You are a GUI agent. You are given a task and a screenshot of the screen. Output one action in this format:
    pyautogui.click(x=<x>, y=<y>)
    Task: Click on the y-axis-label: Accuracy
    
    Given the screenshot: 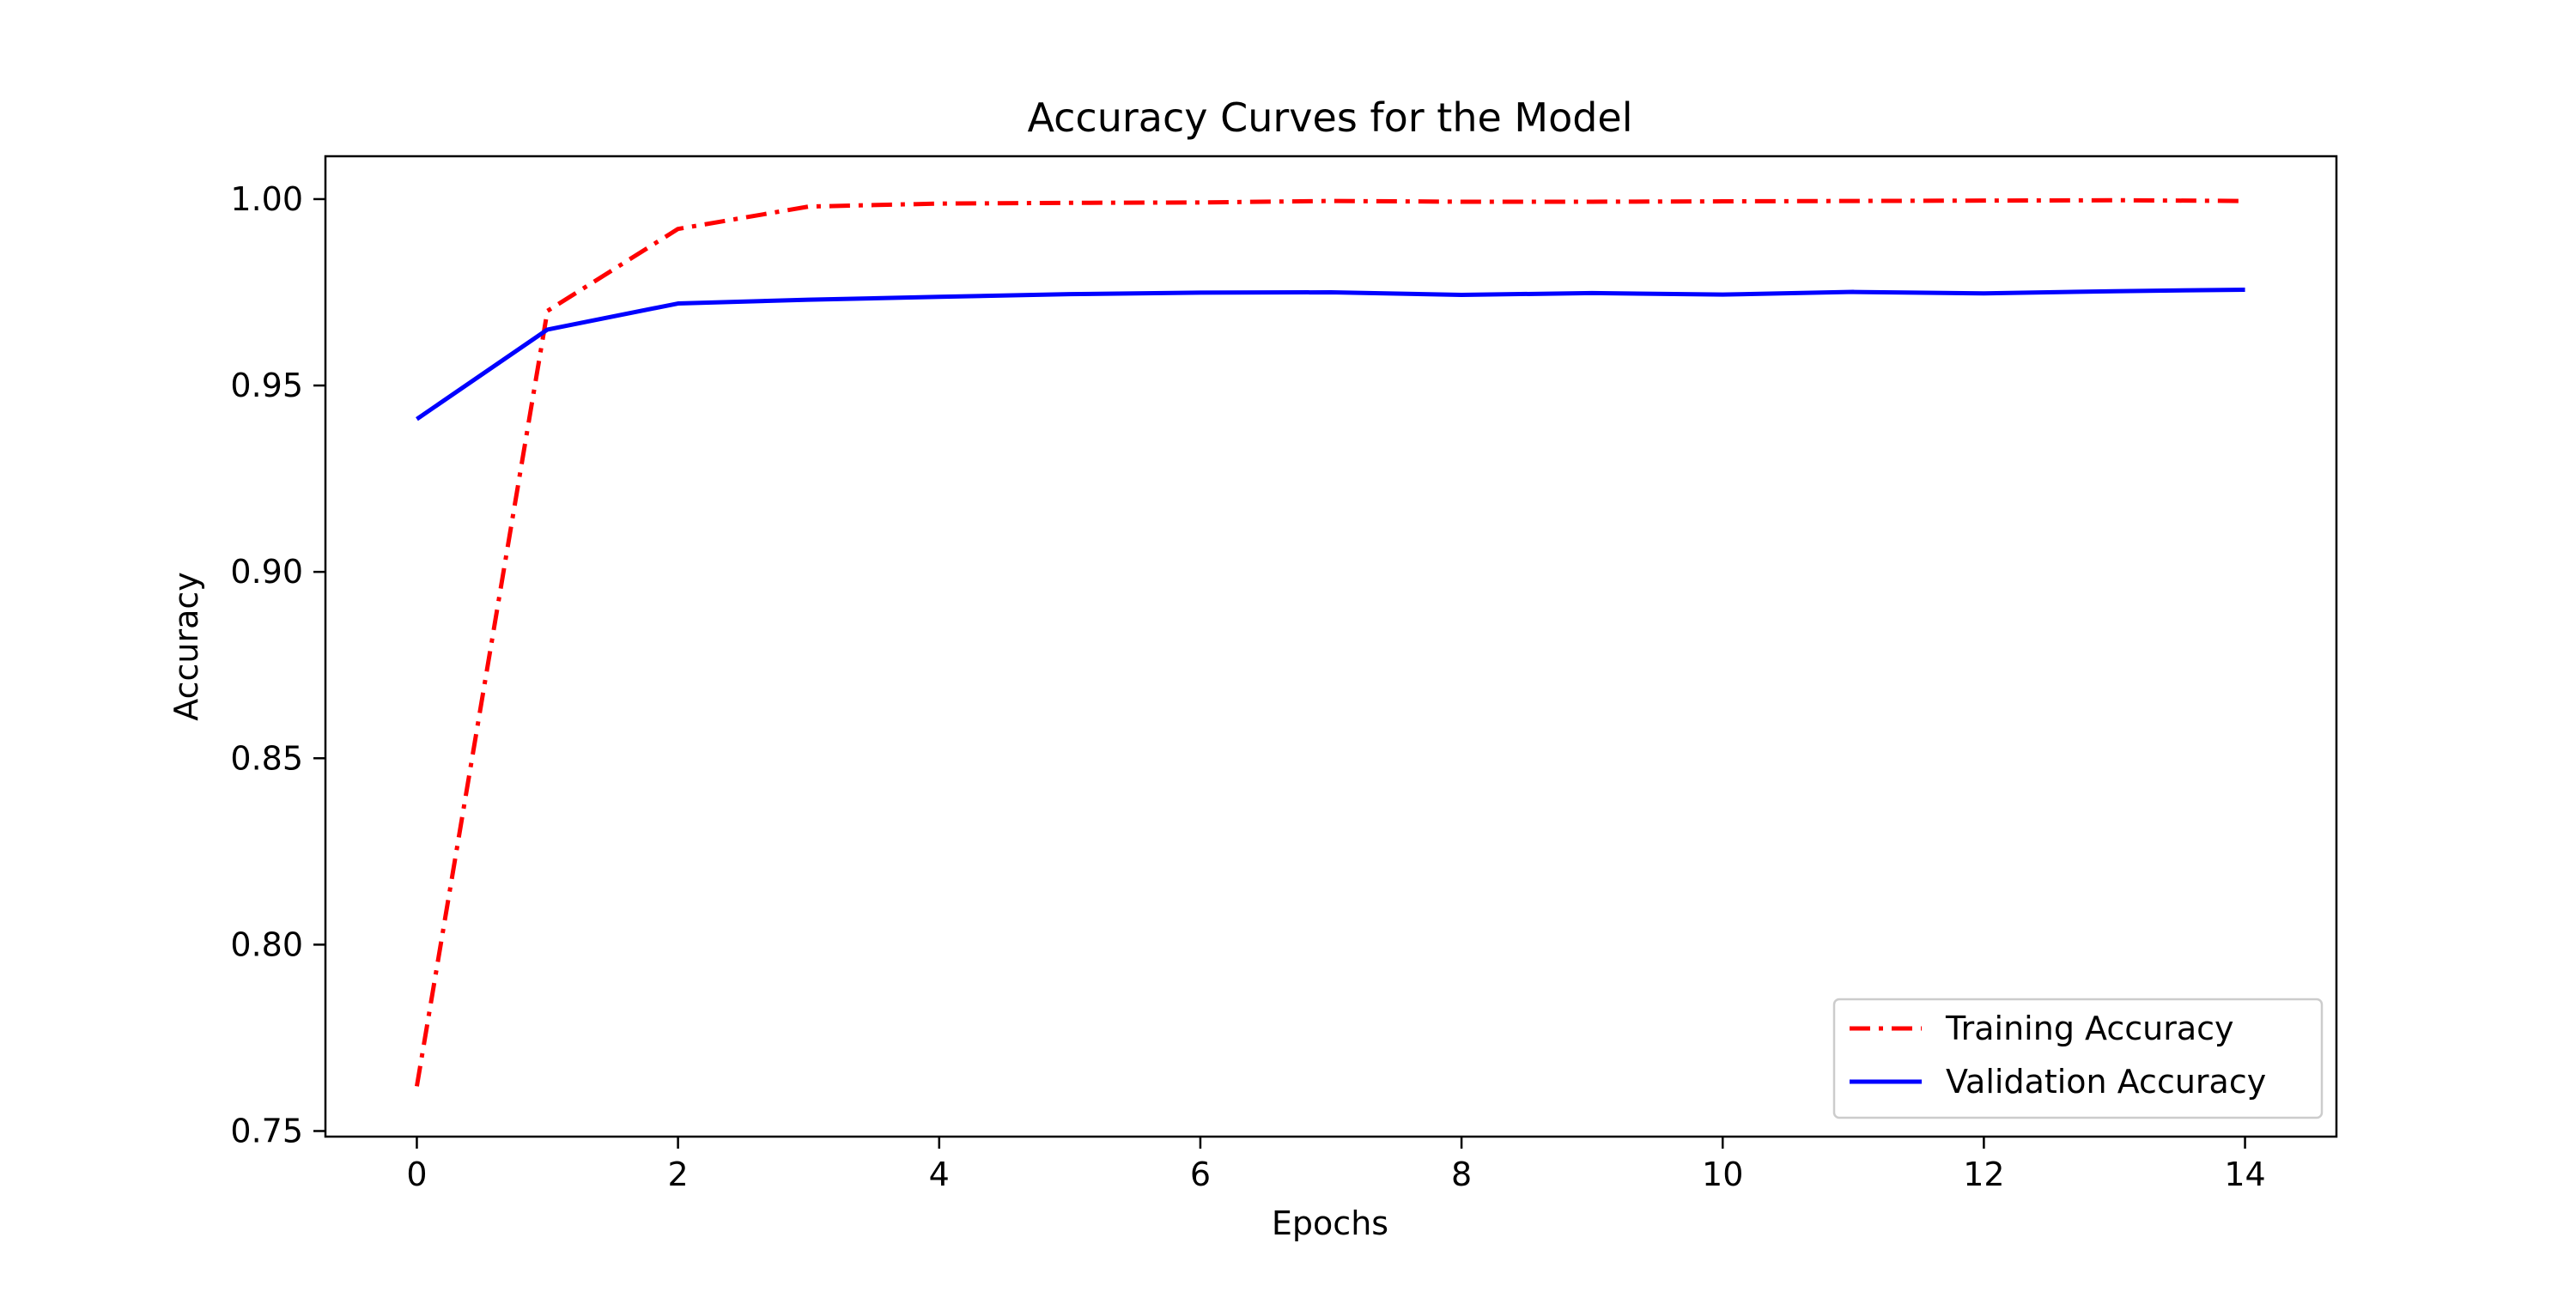 What is the action you would take?
    pyautogui.click(x=186, y=646)
    